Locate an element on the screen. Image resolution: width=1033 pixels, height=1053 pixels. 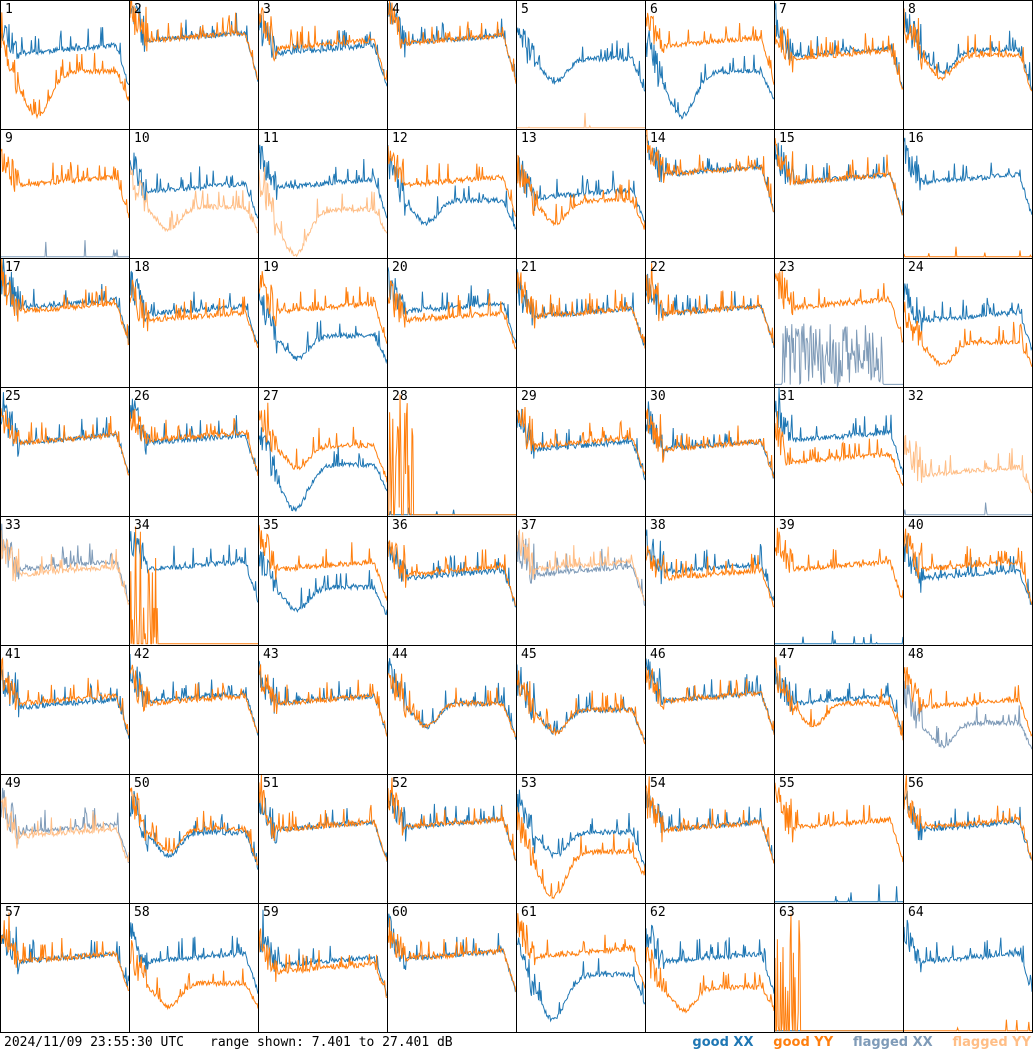
panel-number: 7 is located at coordinates (783, 9).